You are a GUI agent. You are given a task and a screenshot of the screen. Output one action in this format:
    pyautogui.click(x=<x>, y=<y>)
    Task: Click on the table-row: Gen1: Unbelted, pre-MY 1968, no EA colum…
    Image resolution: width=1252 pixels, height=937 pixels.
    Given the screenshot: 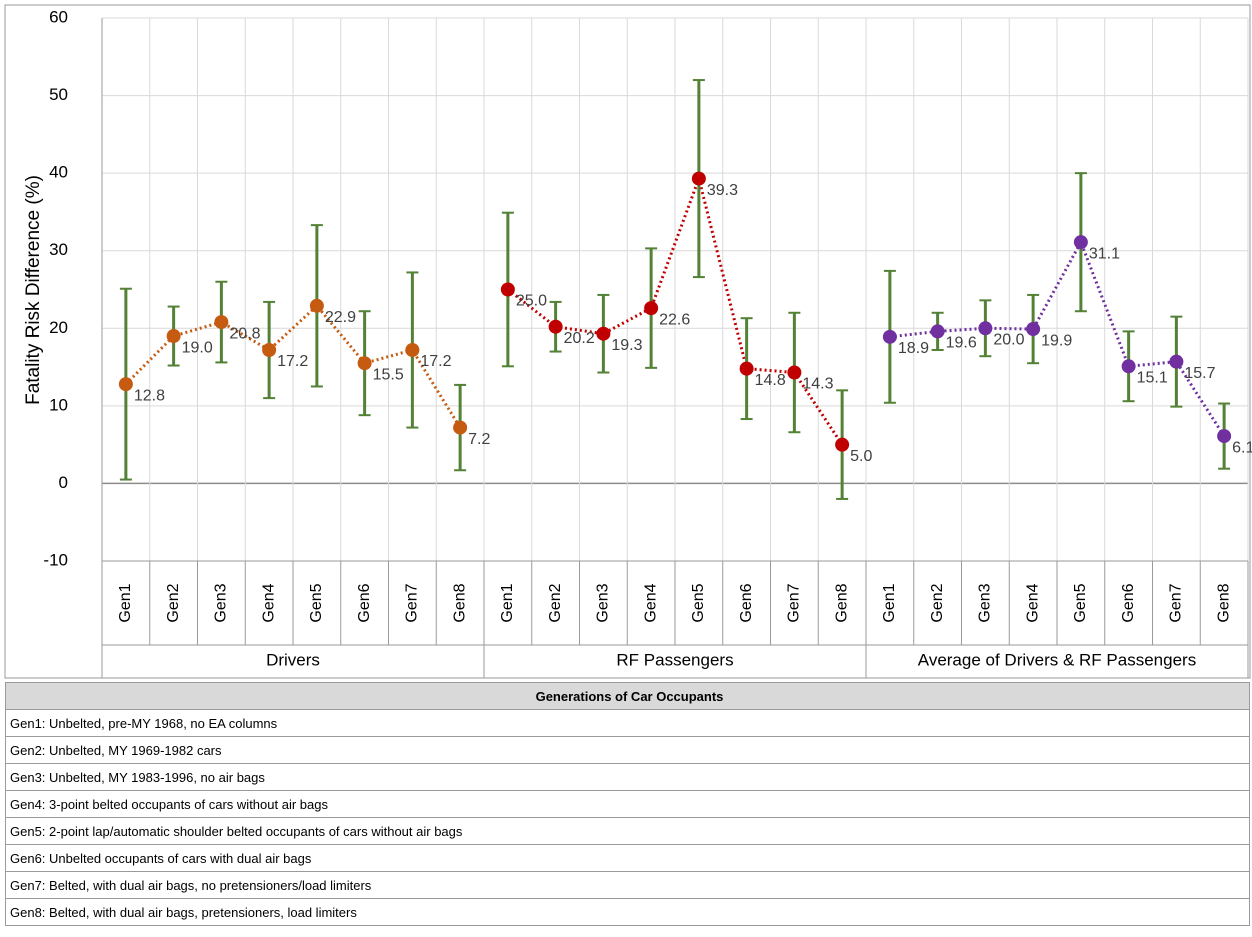 What is the action you would take?
    pyautogui.click(x=627, y=723)
    